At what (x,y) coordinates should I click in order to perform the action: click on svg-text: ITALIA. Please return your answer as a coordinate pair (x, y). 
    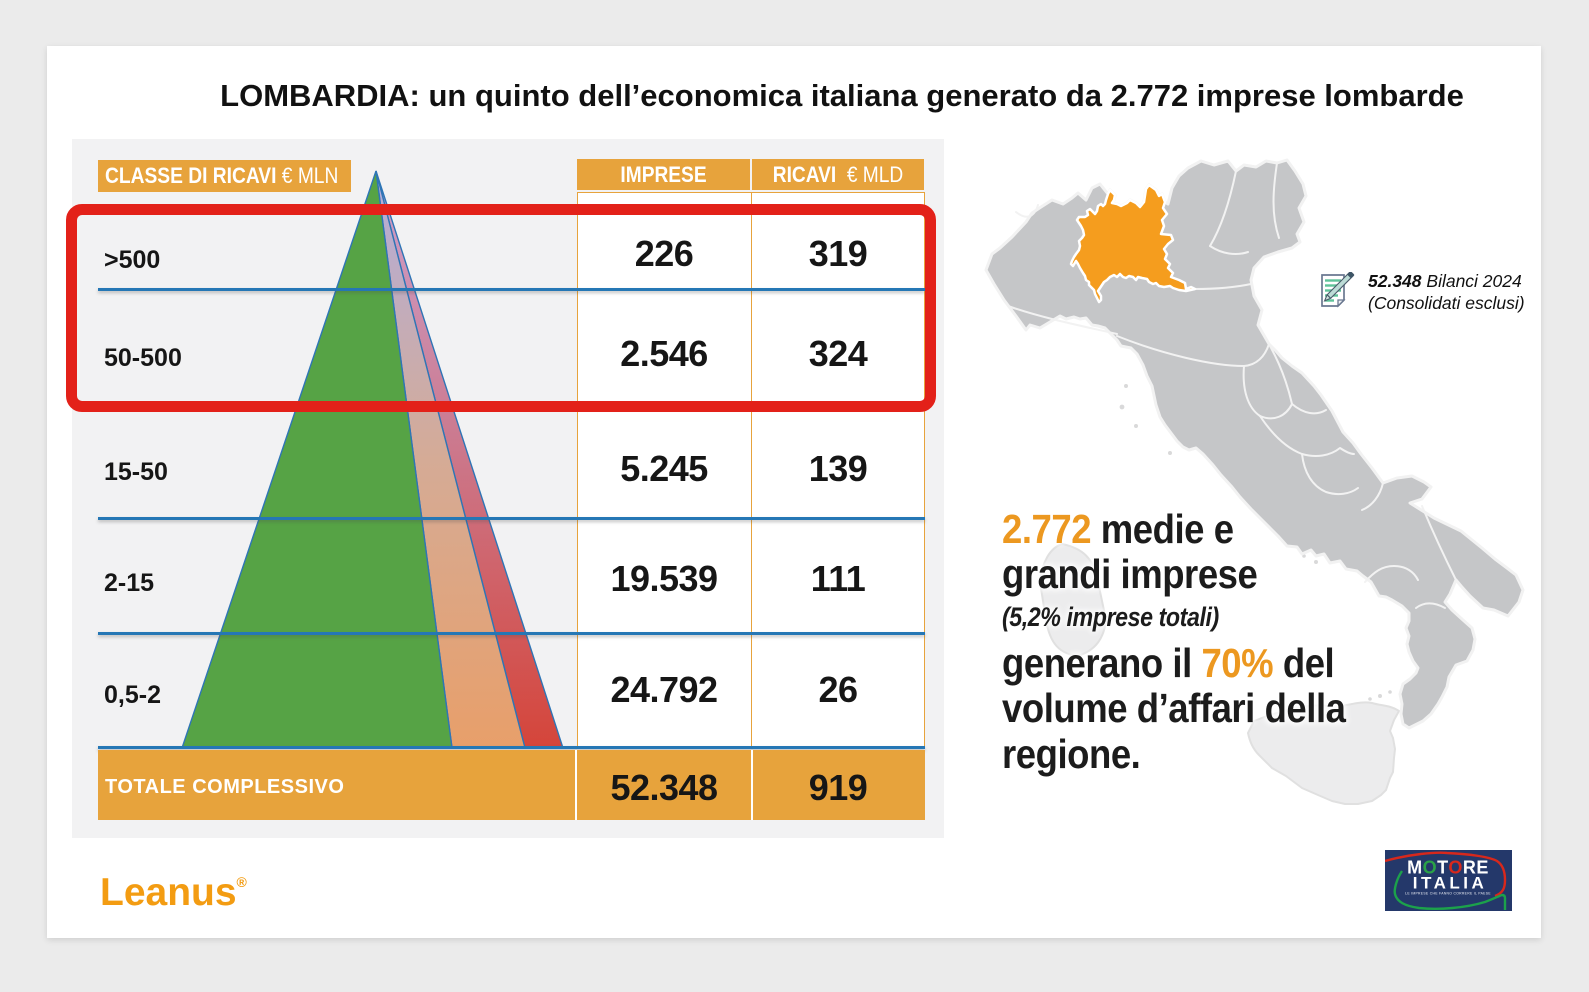
    Looking at the image, I should click on (1450, 883).